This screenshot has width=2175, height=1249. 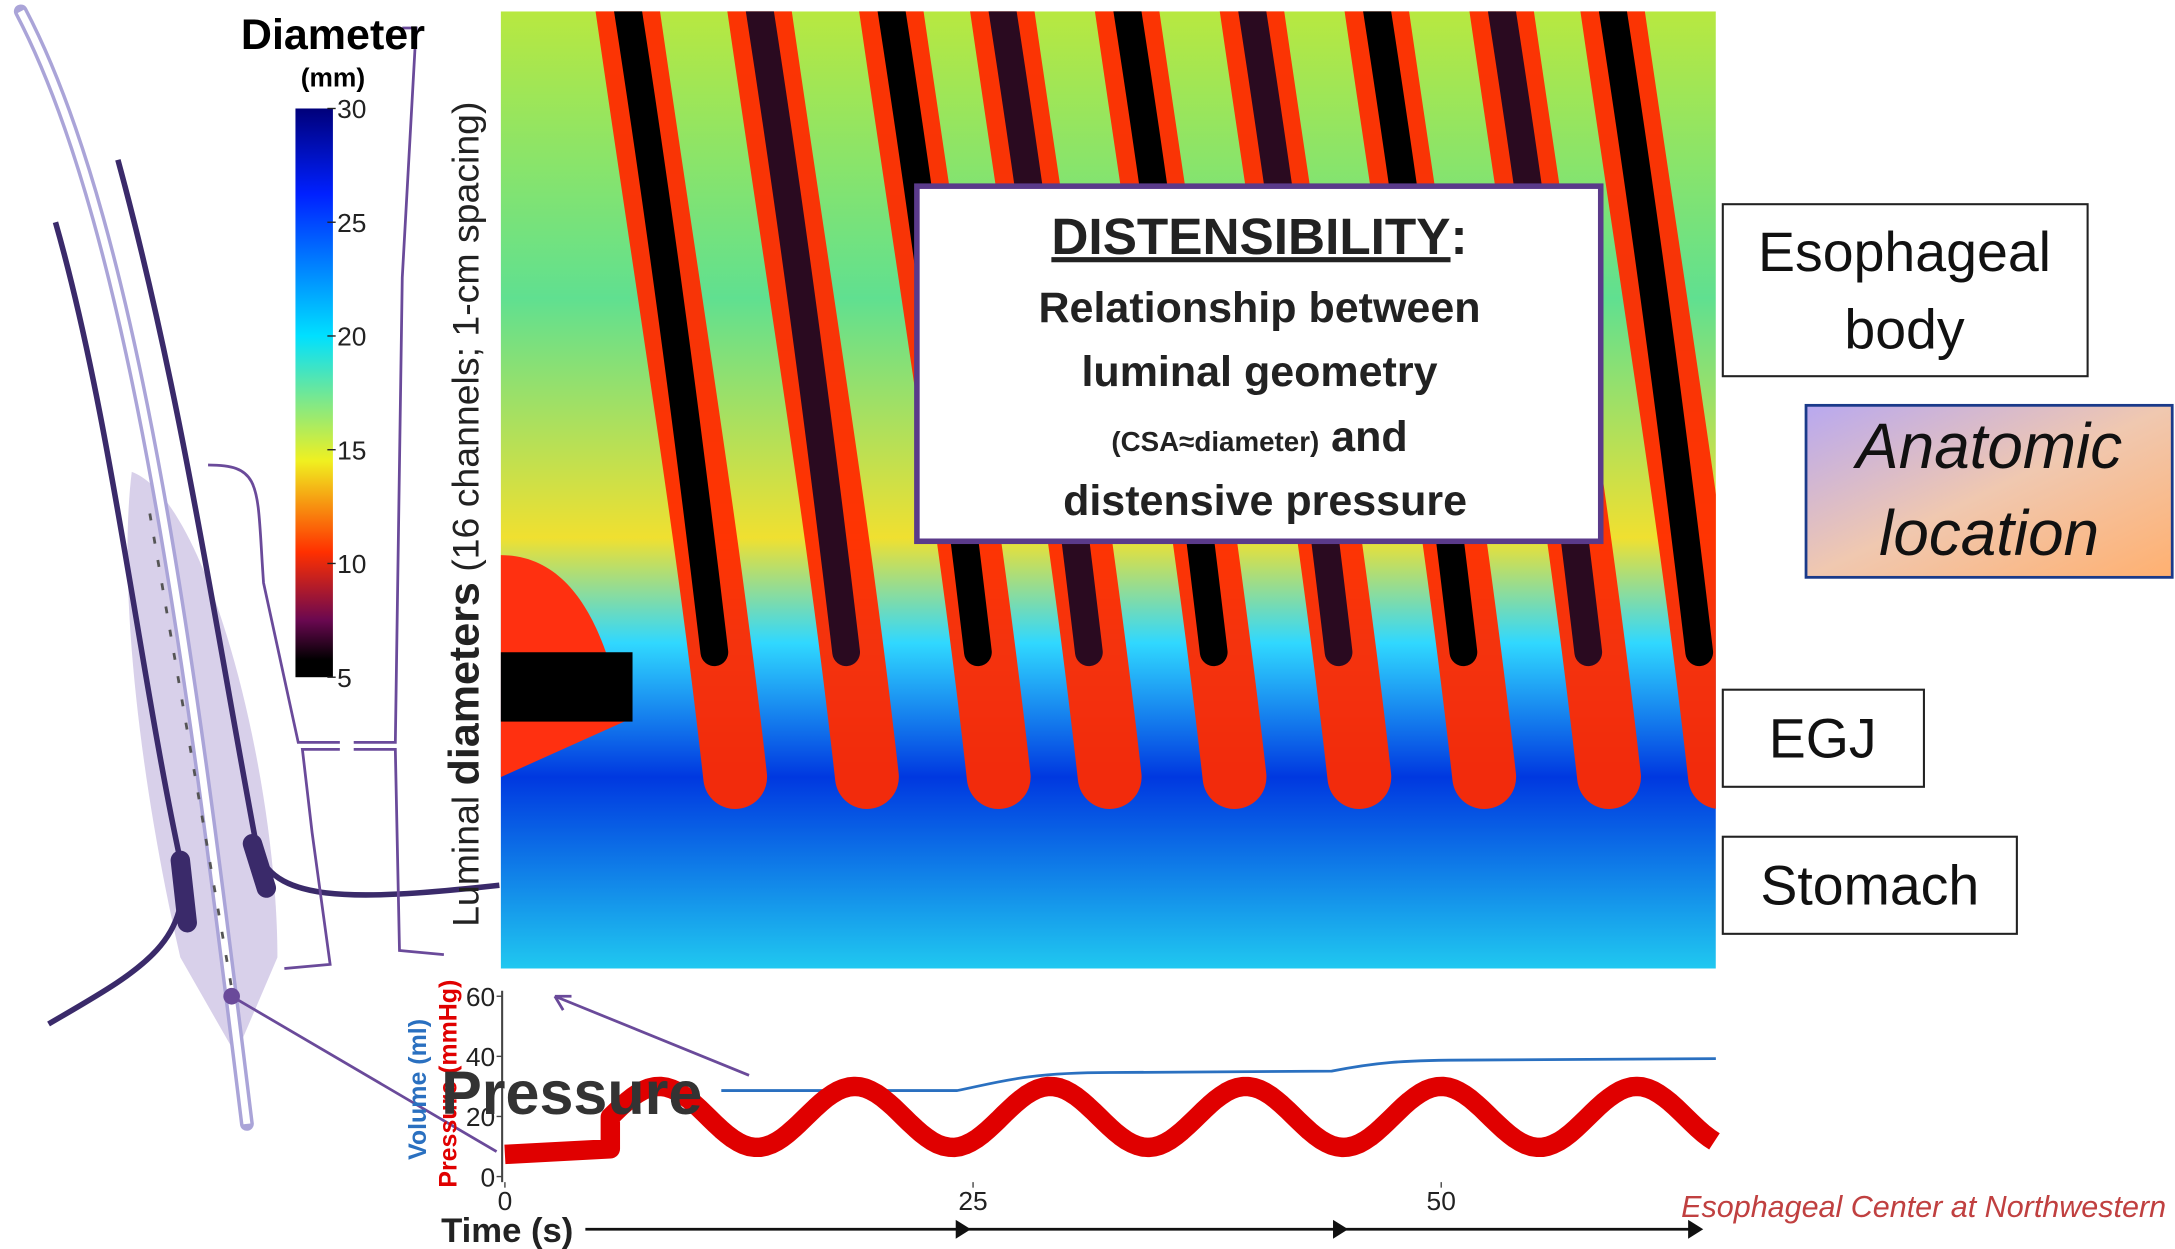 What do you see at coordinates (480, 1117) in the screenshot?
I see `y-tick-label: 20` at bounding box center [480, 1117].